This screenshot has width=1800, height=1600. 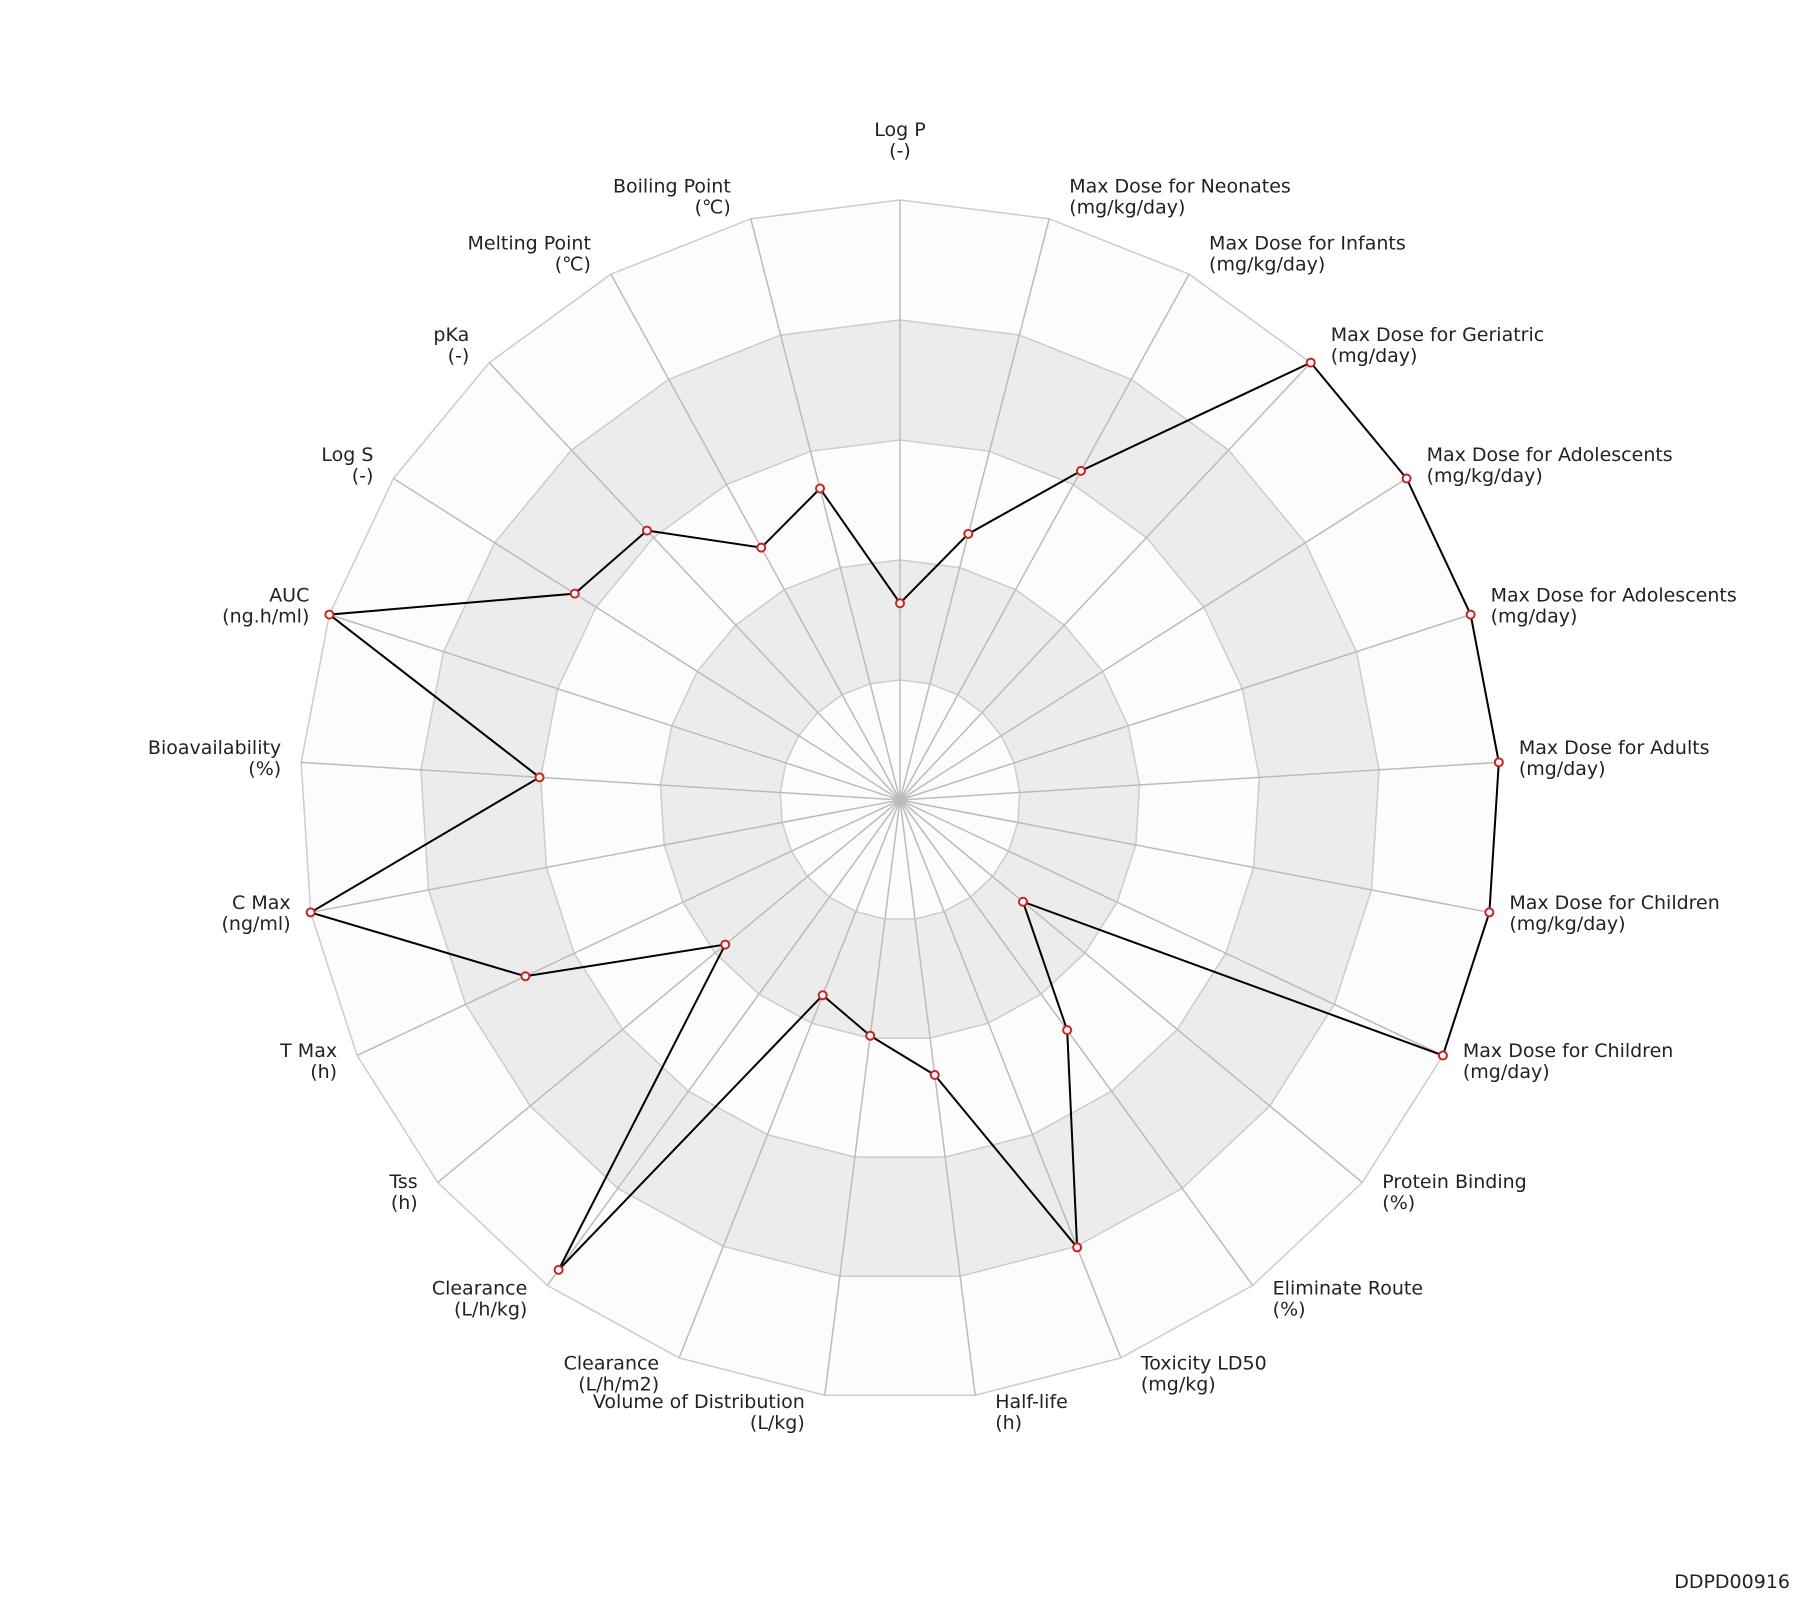 I want to click on axis-label: Boiling Point, so click(x=672, y=186).